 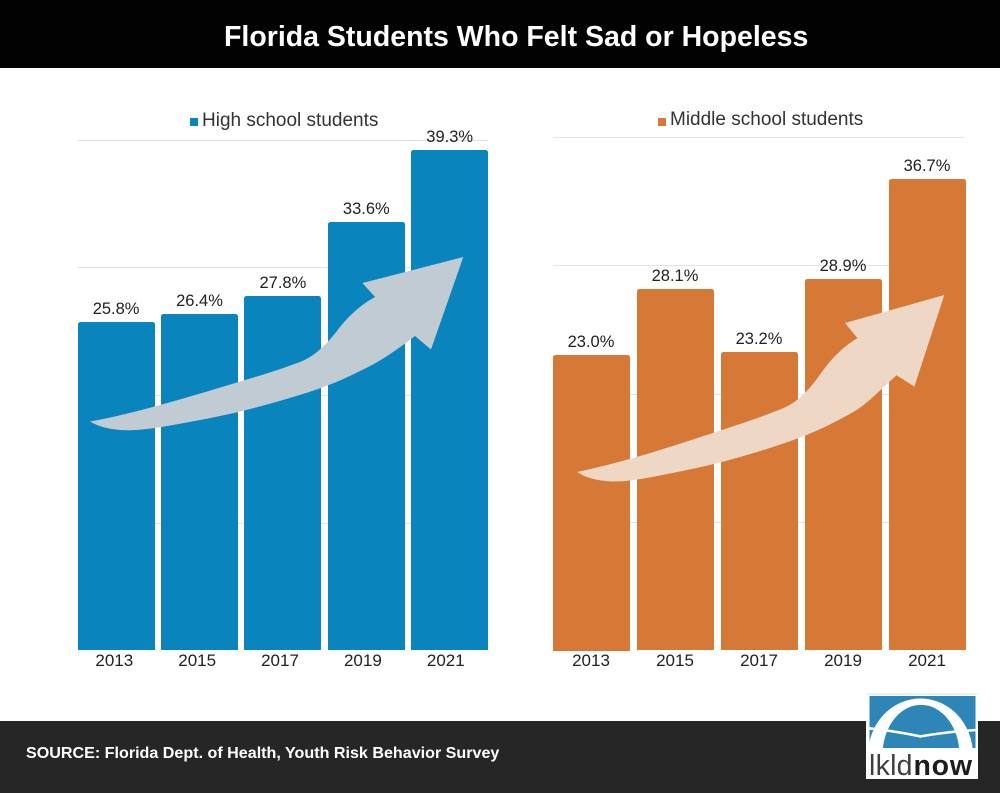 What do you see at coordinates (891, 764) in the screenshot?
I see `svg-text: lkld` at bounding box center [891, 764].